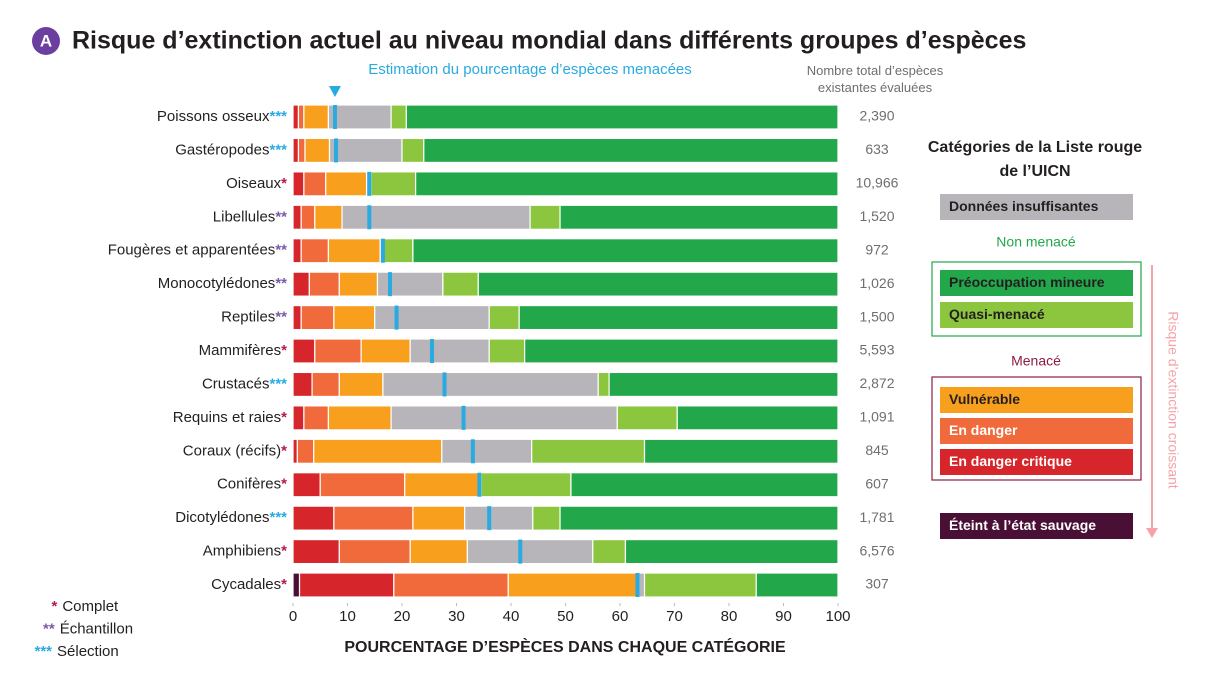 This screenshot has width=1211, height=673. I want to click on risk-arrow-head, so click(1152, 533).